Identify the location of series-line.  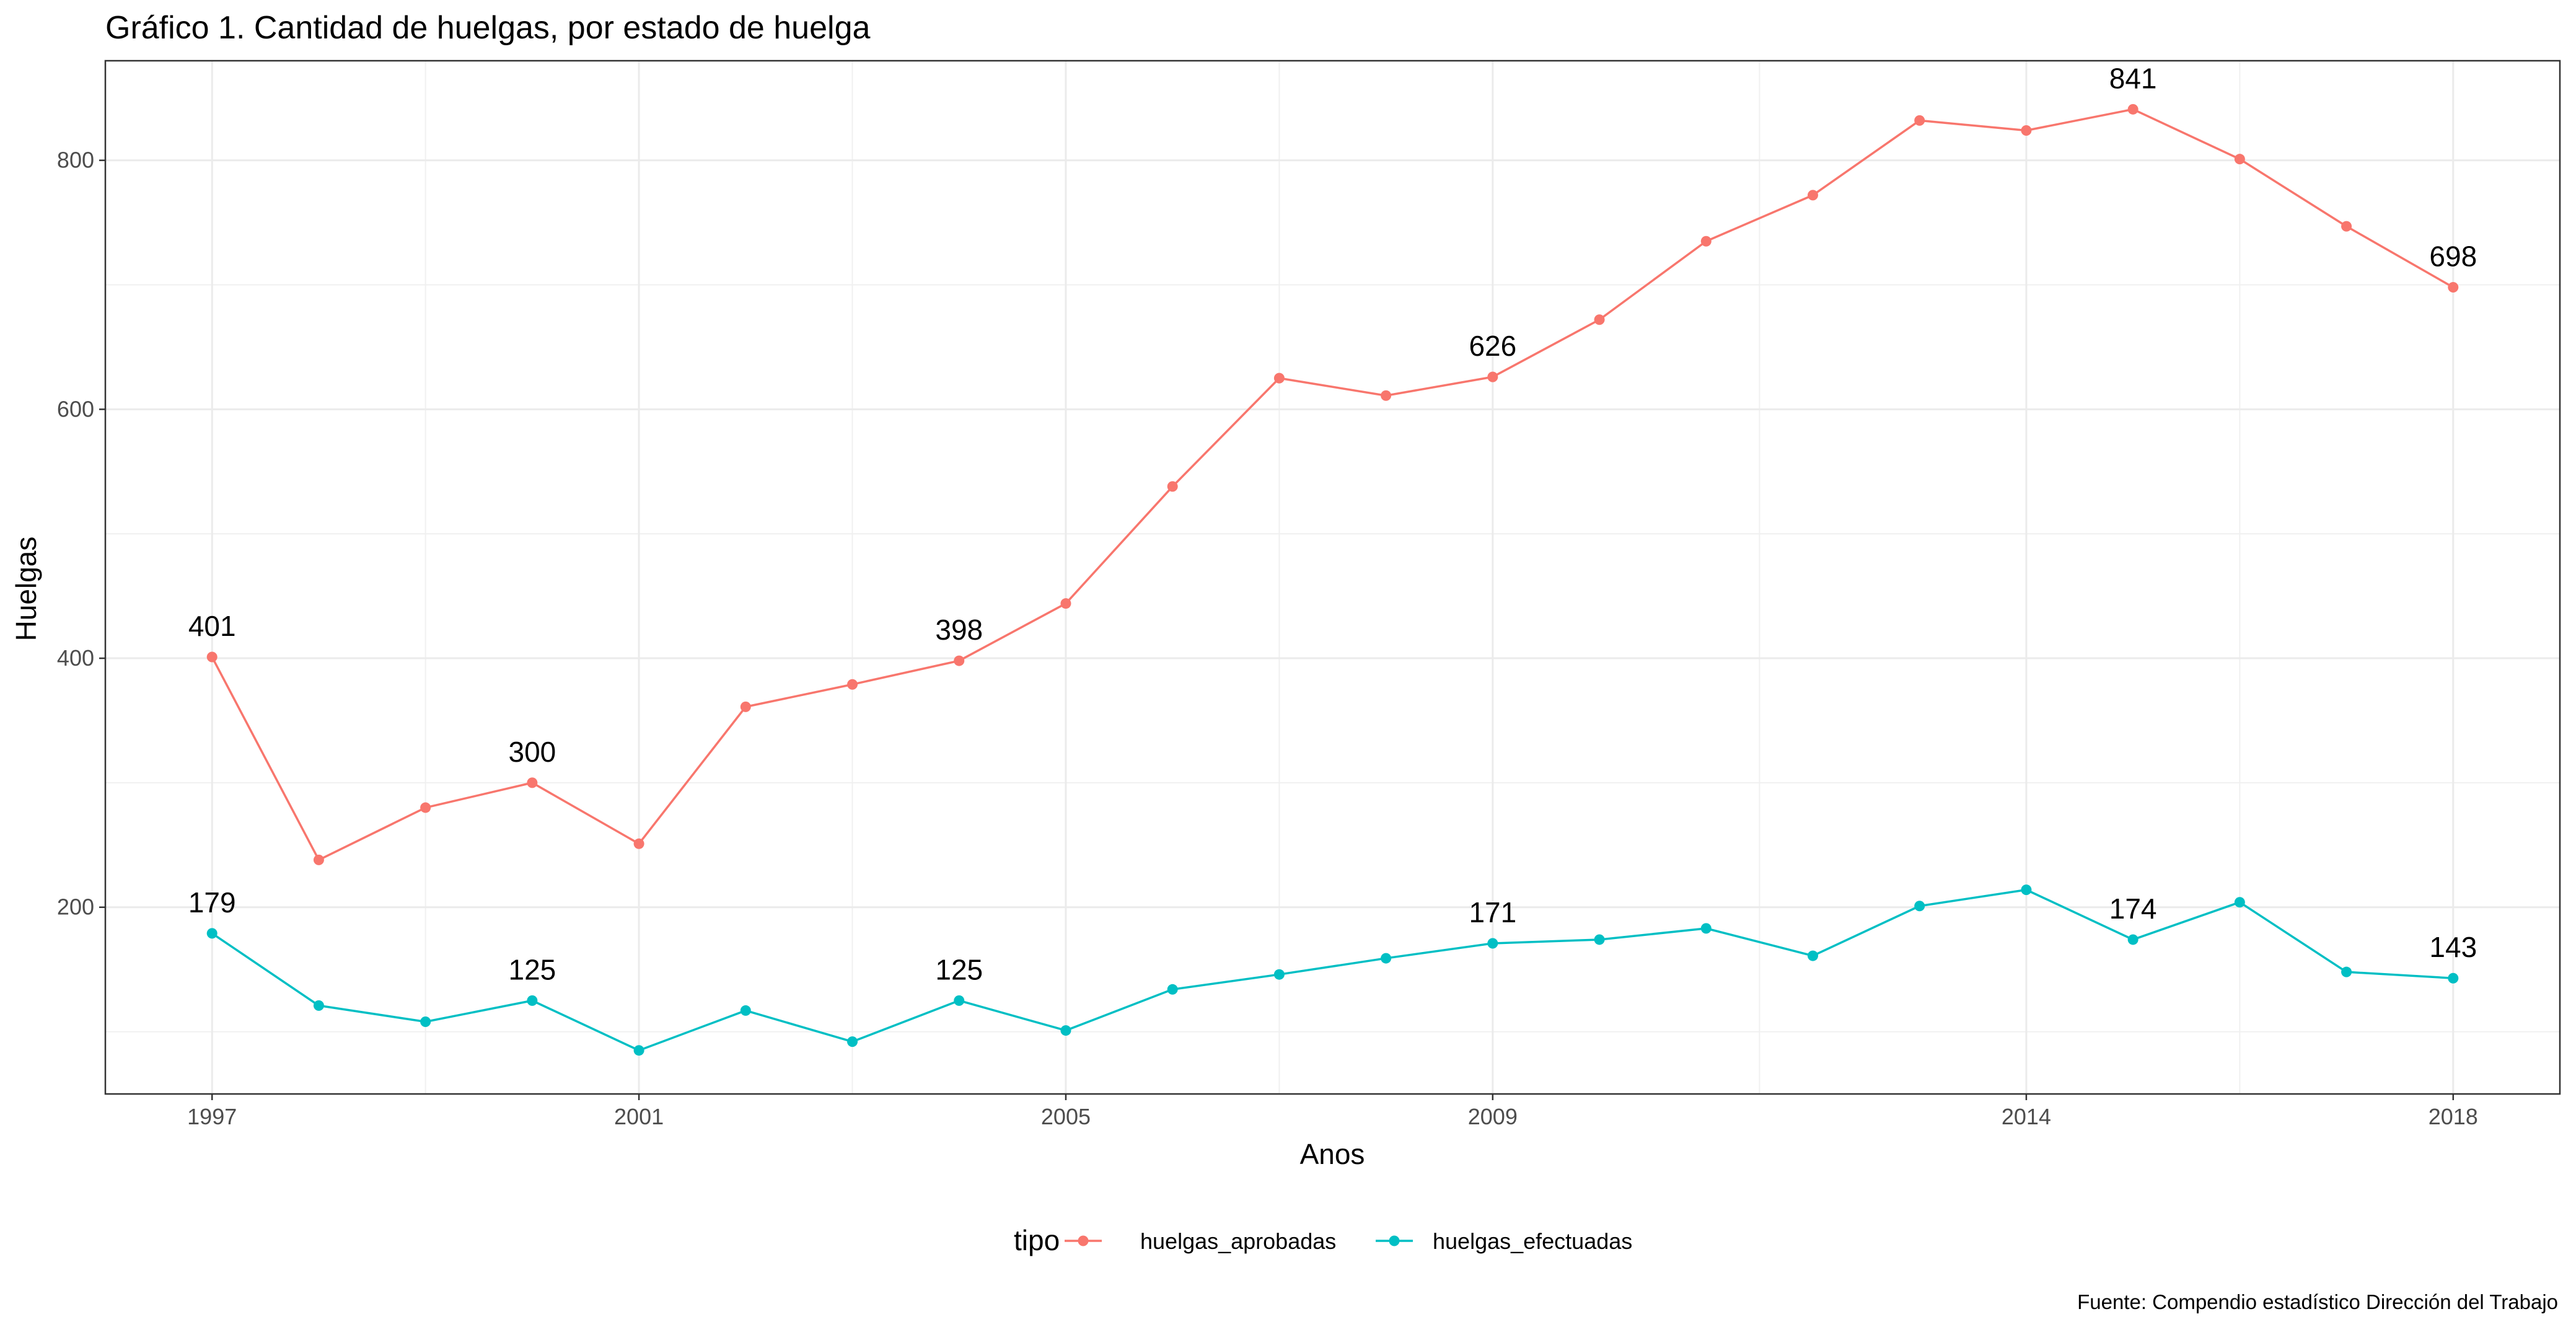
(1332, 970).